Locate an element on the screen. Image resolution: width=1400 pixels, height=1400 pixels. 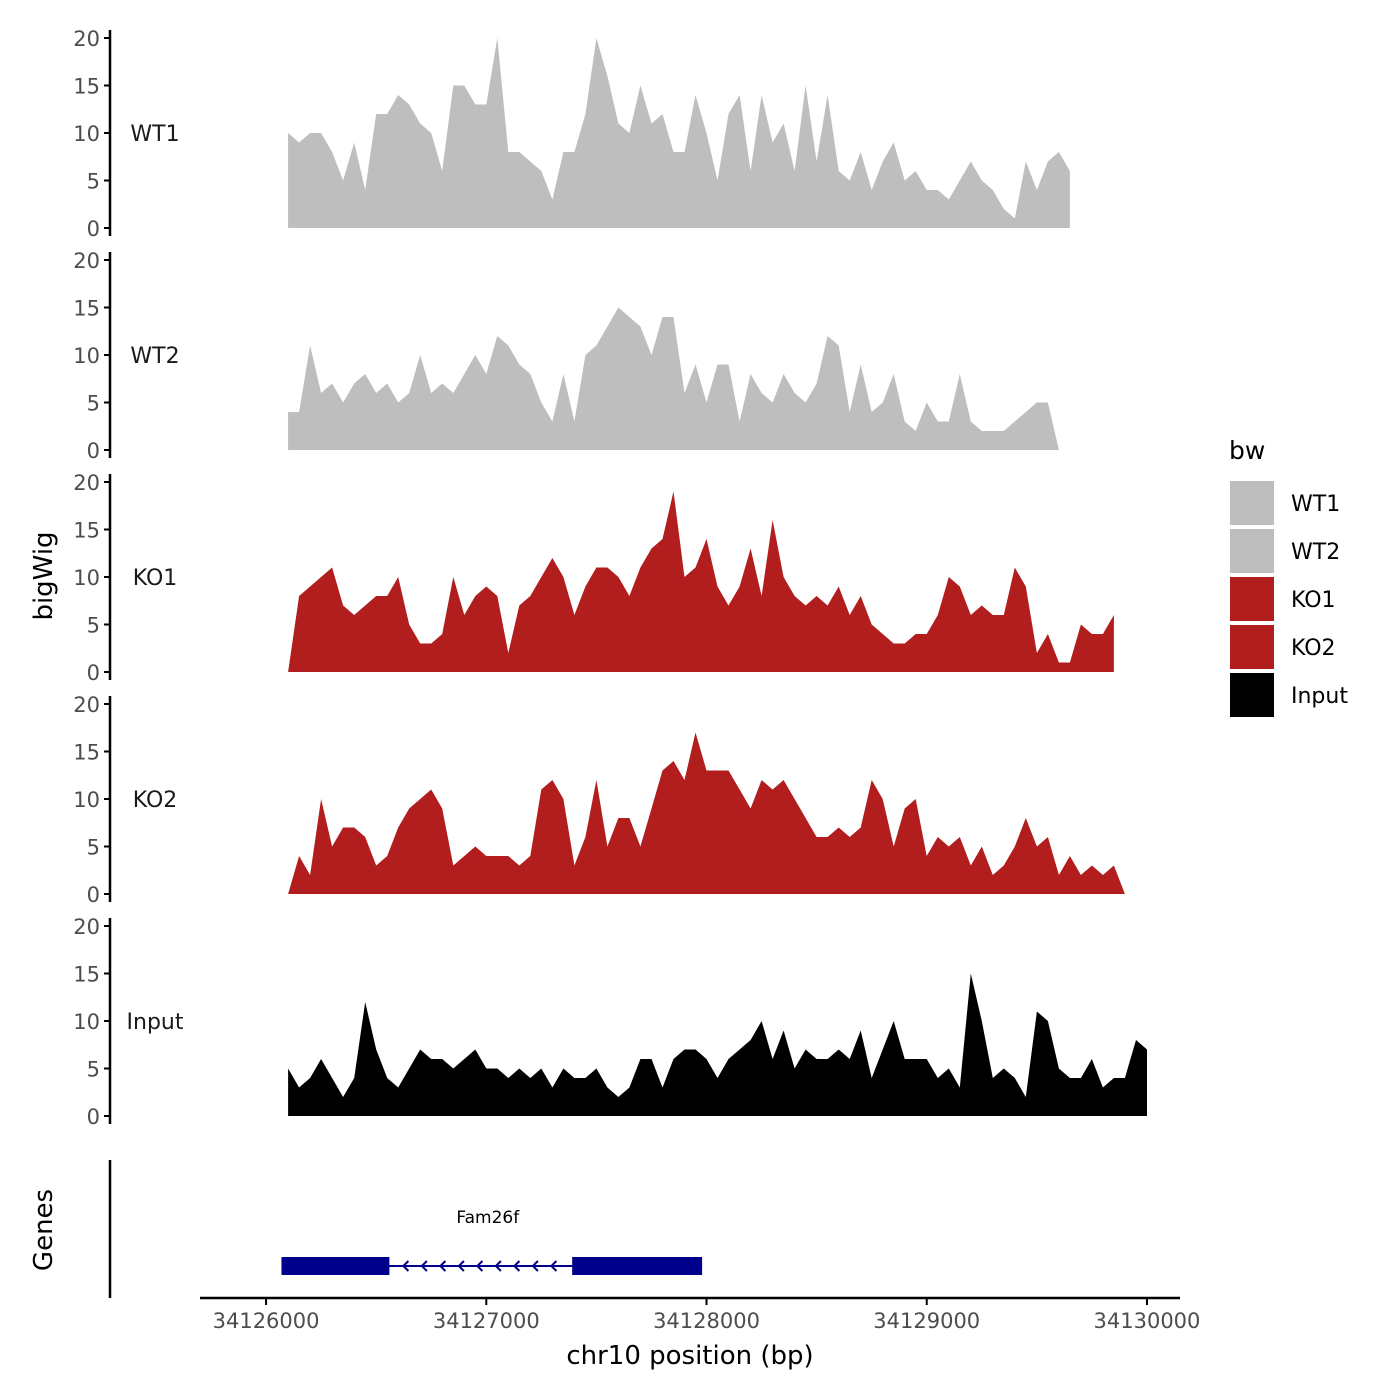
track-label: WT2 is located at coordinates (154, 356).